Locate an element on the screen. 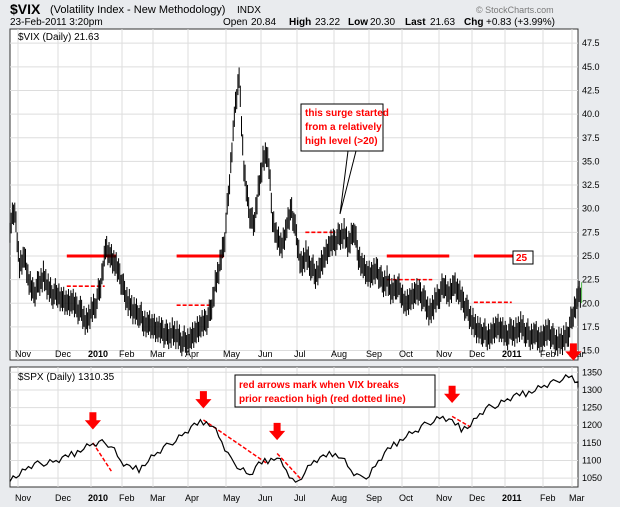 The image size is (620, 507). open-label: Open is located at coordinates (235, 22).